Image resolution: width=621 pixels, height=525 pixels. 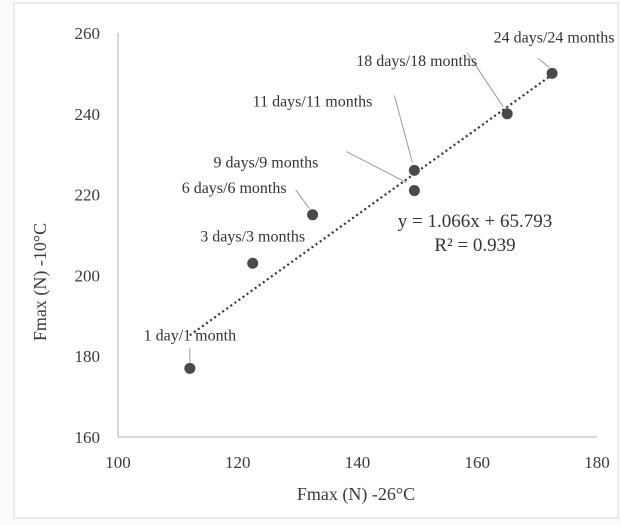 What do you see at coordinates (416, 61) in the screenshot?
I see `point-label: 18 days/18 months` at bounding box center [416, 61].